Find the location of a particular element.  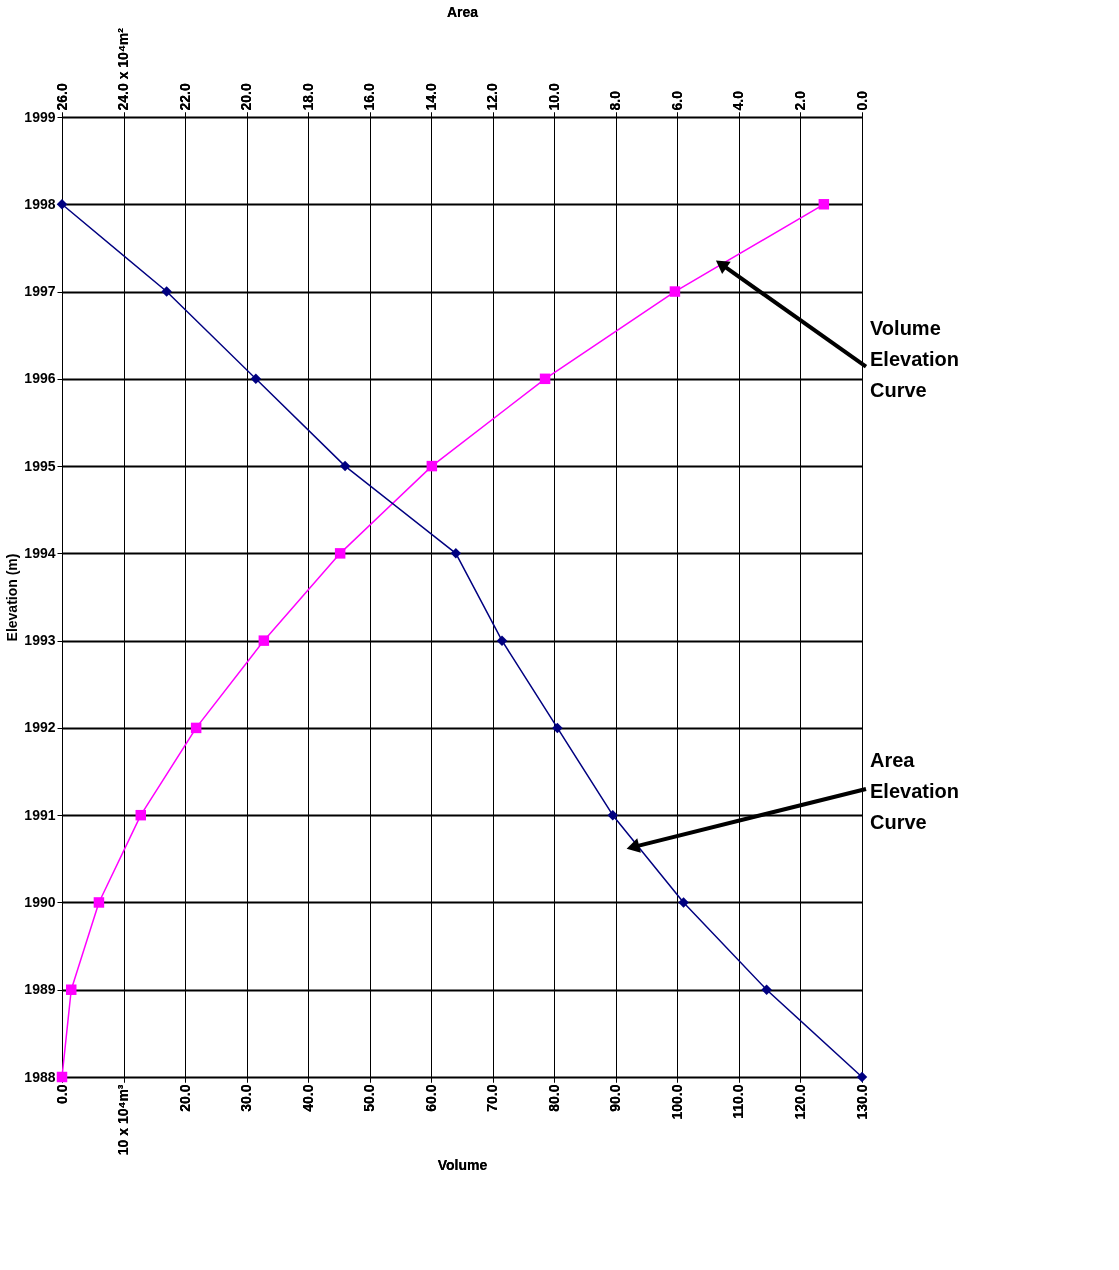

y-tick-label: 1993 is located at coordinates (40, 640).